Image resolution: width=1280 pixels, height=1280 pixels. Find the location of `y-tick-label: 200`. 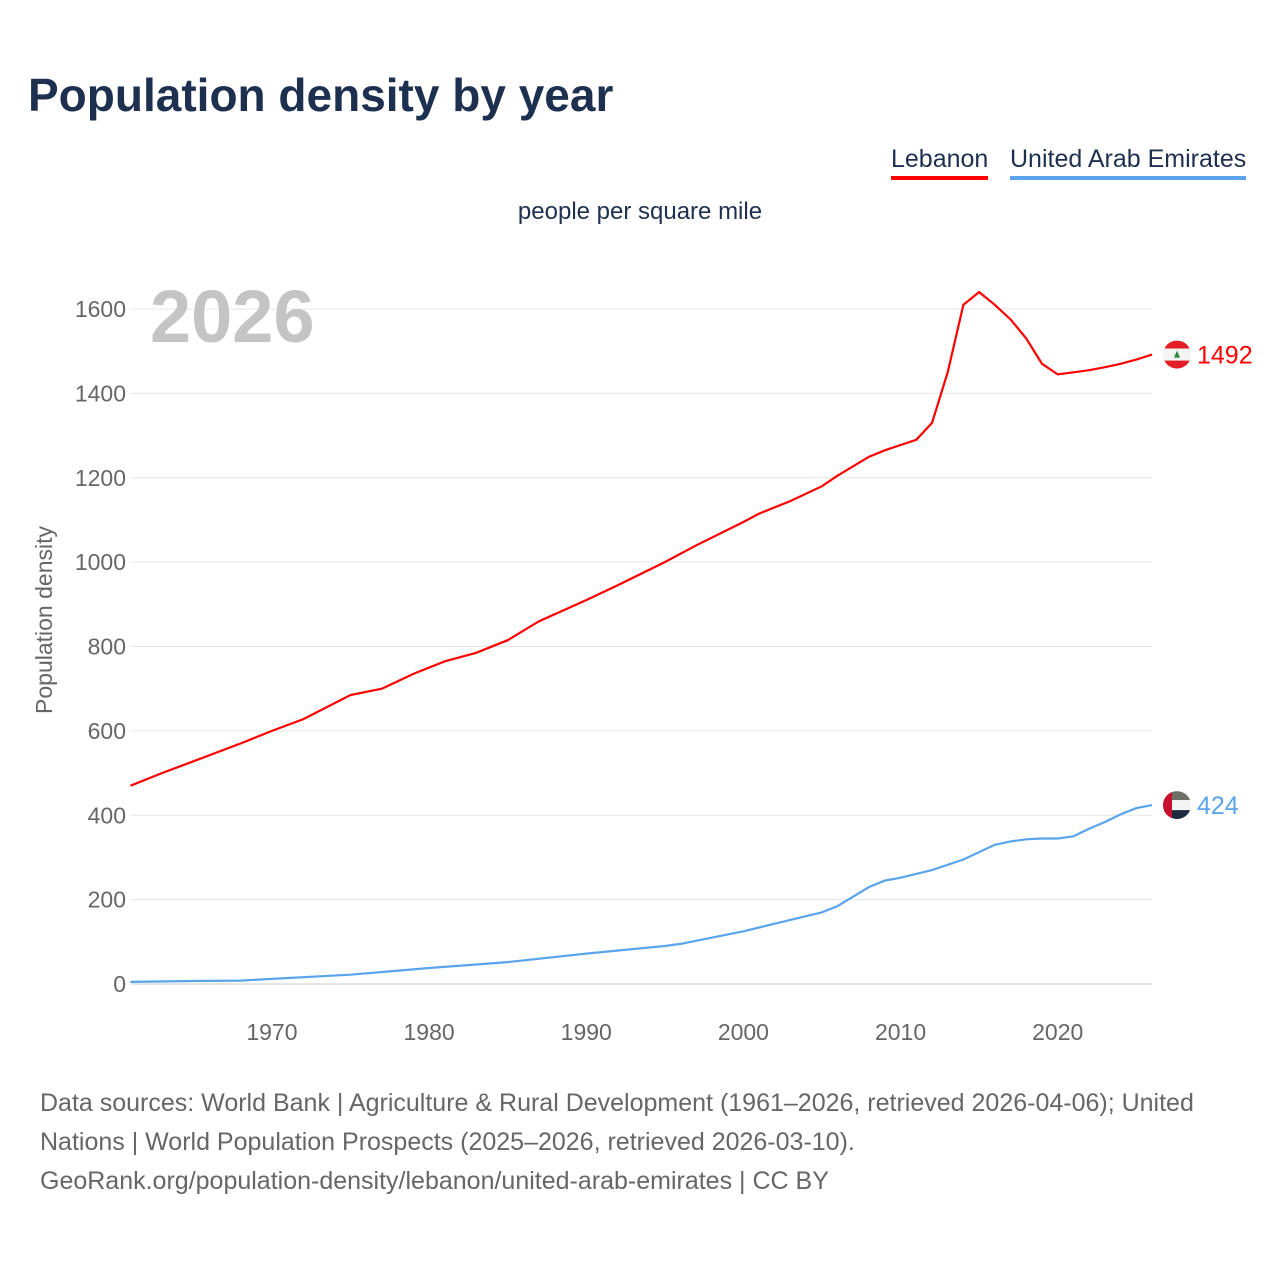

y-tick-label: 200 is located at coordinates (107, 900).